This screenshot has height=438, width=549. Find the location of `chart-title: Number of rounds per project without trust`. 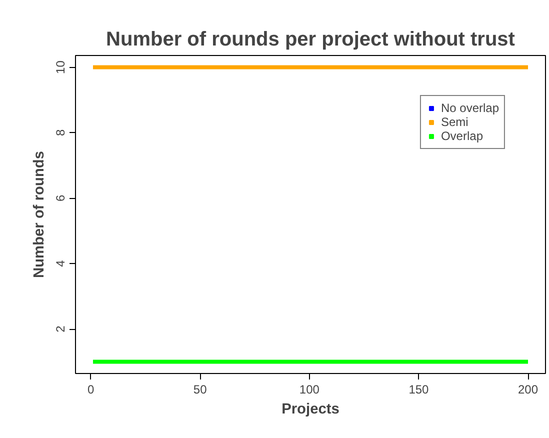

chart-title: Number of rounds per project without trust is located at coordinates (311, 39).